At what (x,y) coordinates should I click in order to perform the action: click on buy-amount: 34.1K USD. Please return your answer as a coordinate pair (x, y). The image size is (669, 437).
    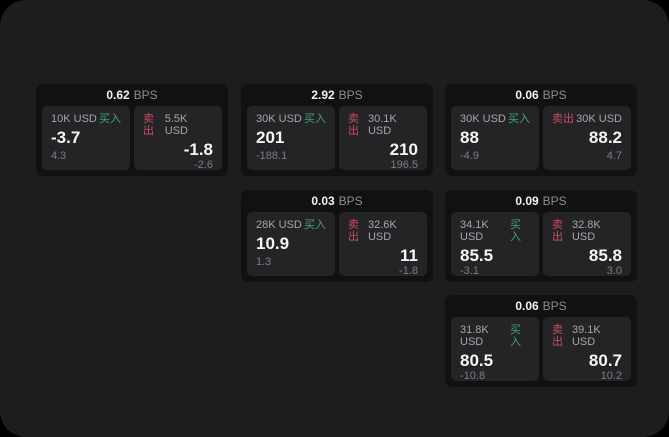
    Looking at the image, I should click on (474, 231).